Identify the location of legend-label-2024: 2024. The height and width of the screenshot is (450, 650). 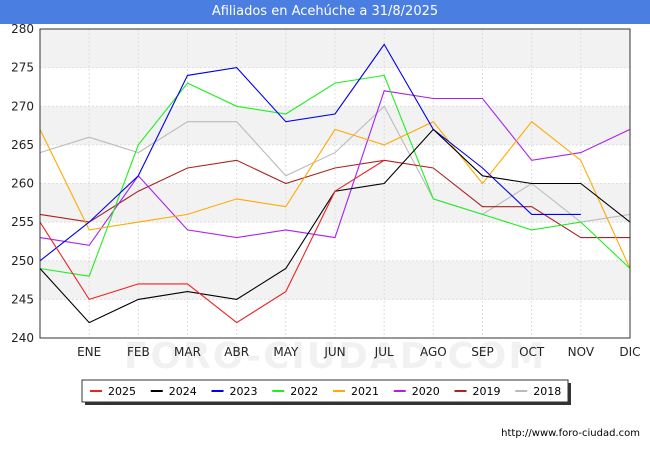
(183, 391).